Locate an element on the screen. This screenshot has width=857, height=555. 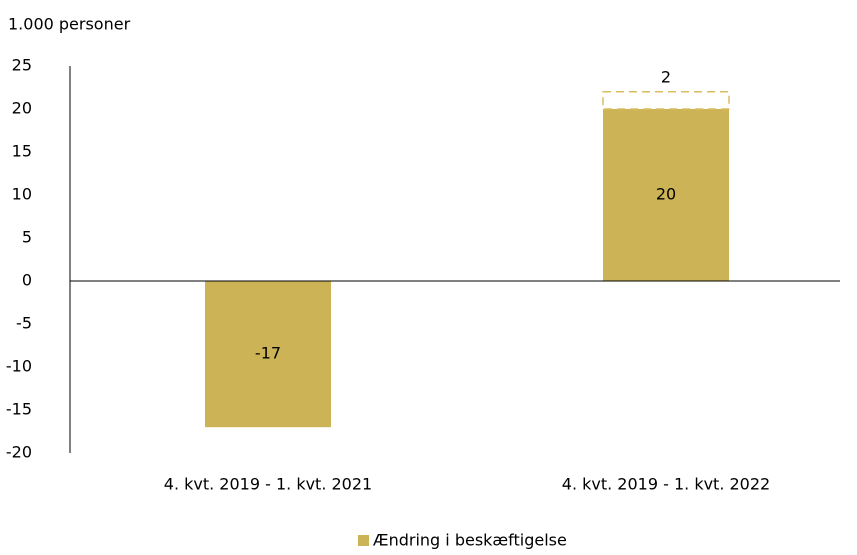
y-tick-label: -5 is located at coordinates (24, 323).